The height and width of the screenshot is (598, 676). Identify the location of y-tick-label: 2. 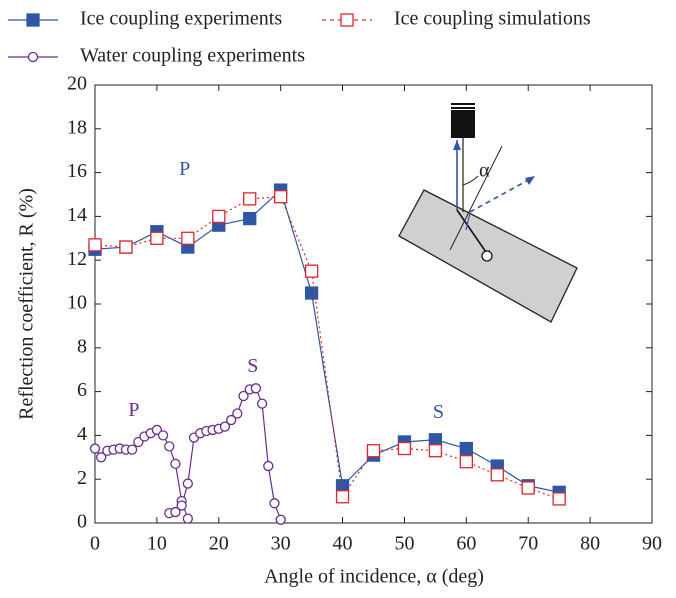
(82, 478).